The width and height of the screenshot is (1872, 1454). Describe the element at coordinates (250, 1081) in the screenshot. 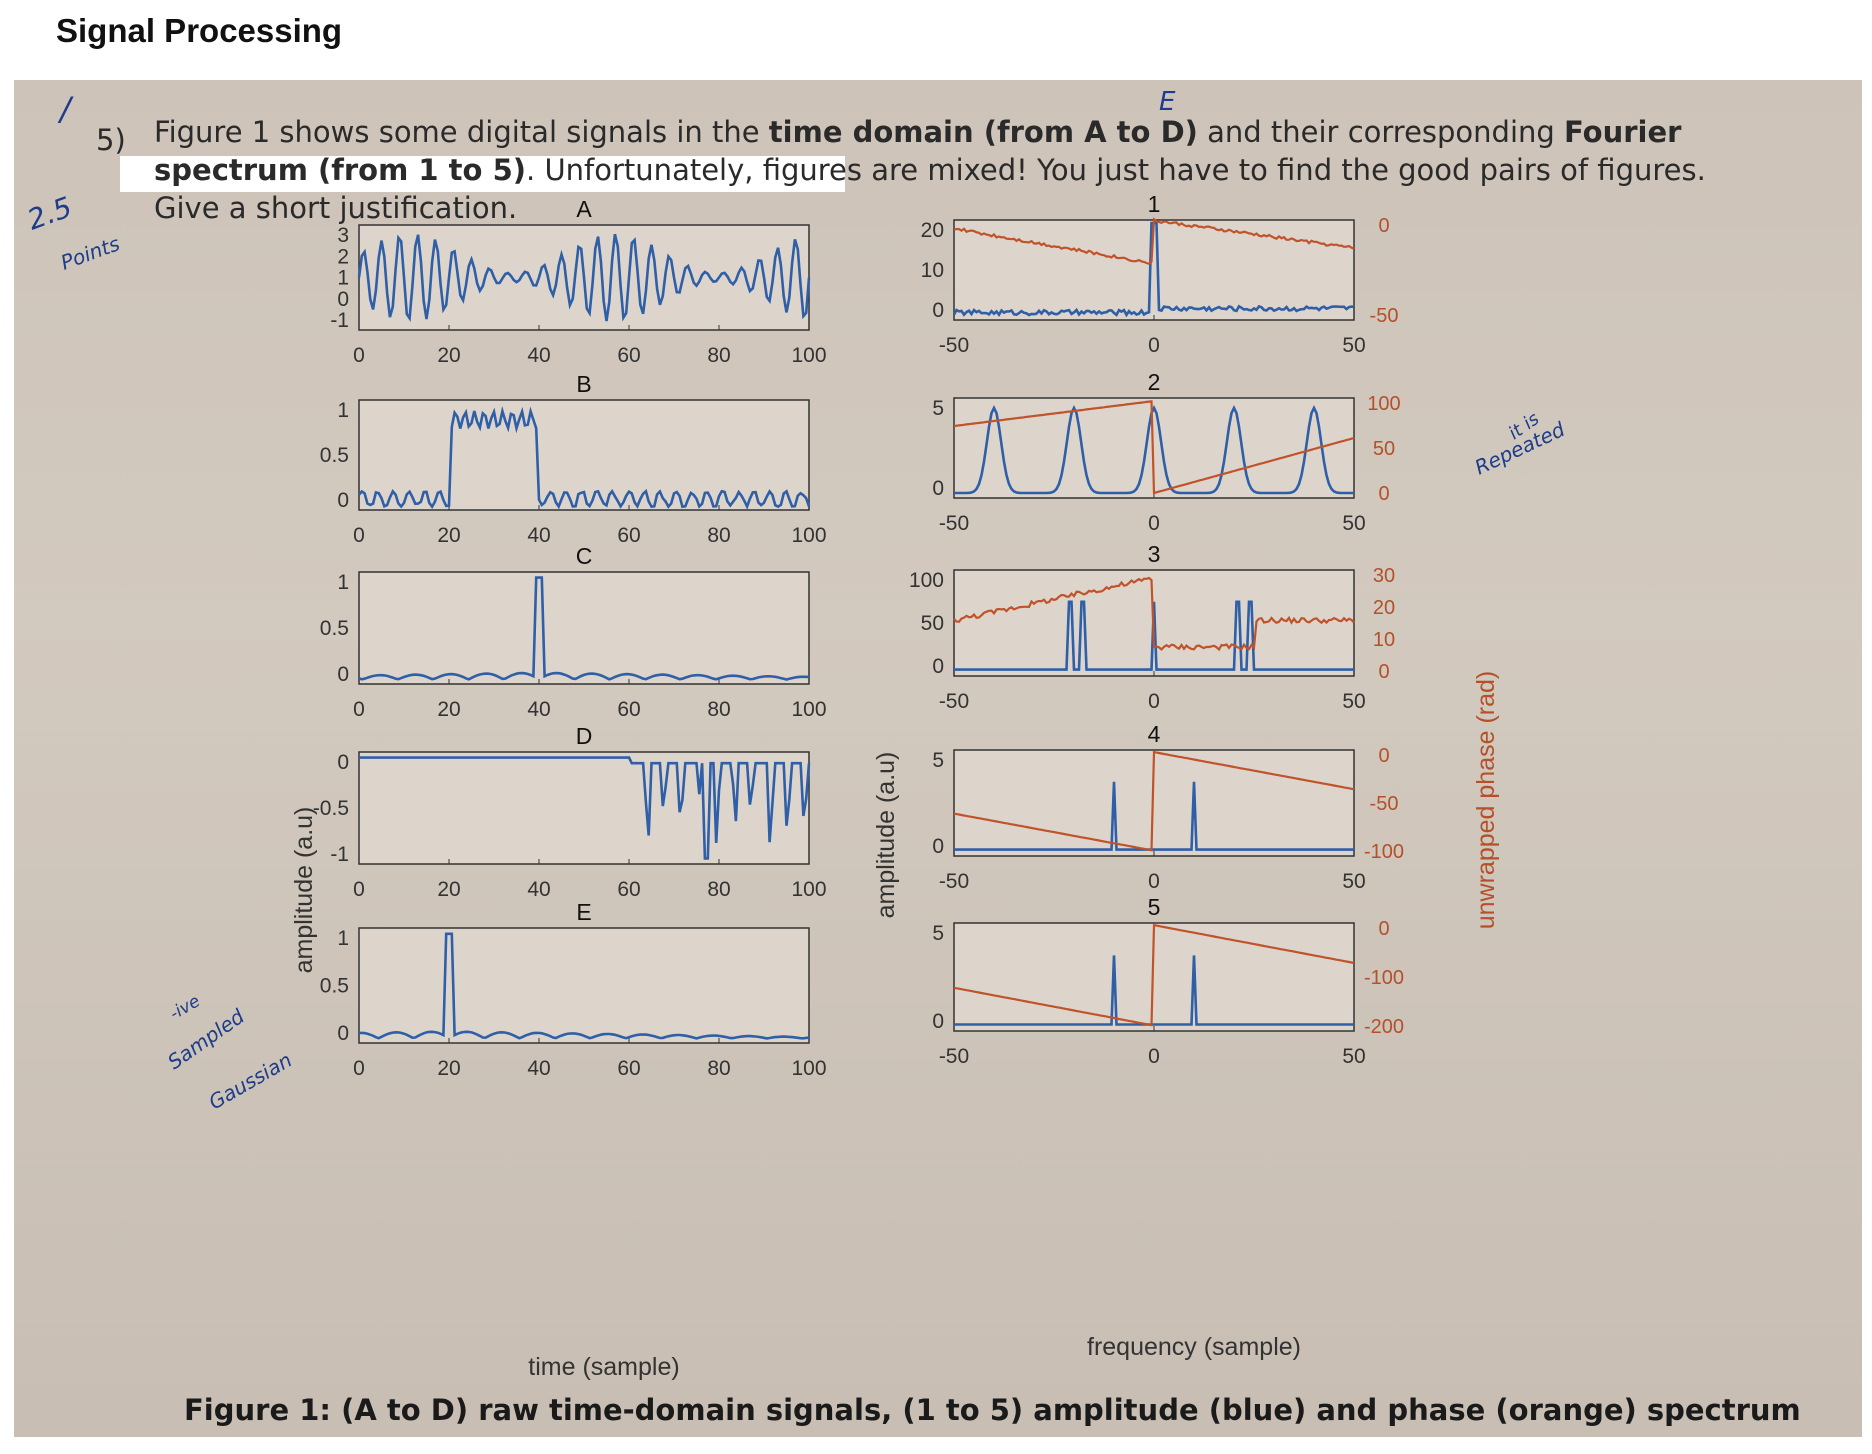

I see `gaussian-word: Gaussian` at that location.